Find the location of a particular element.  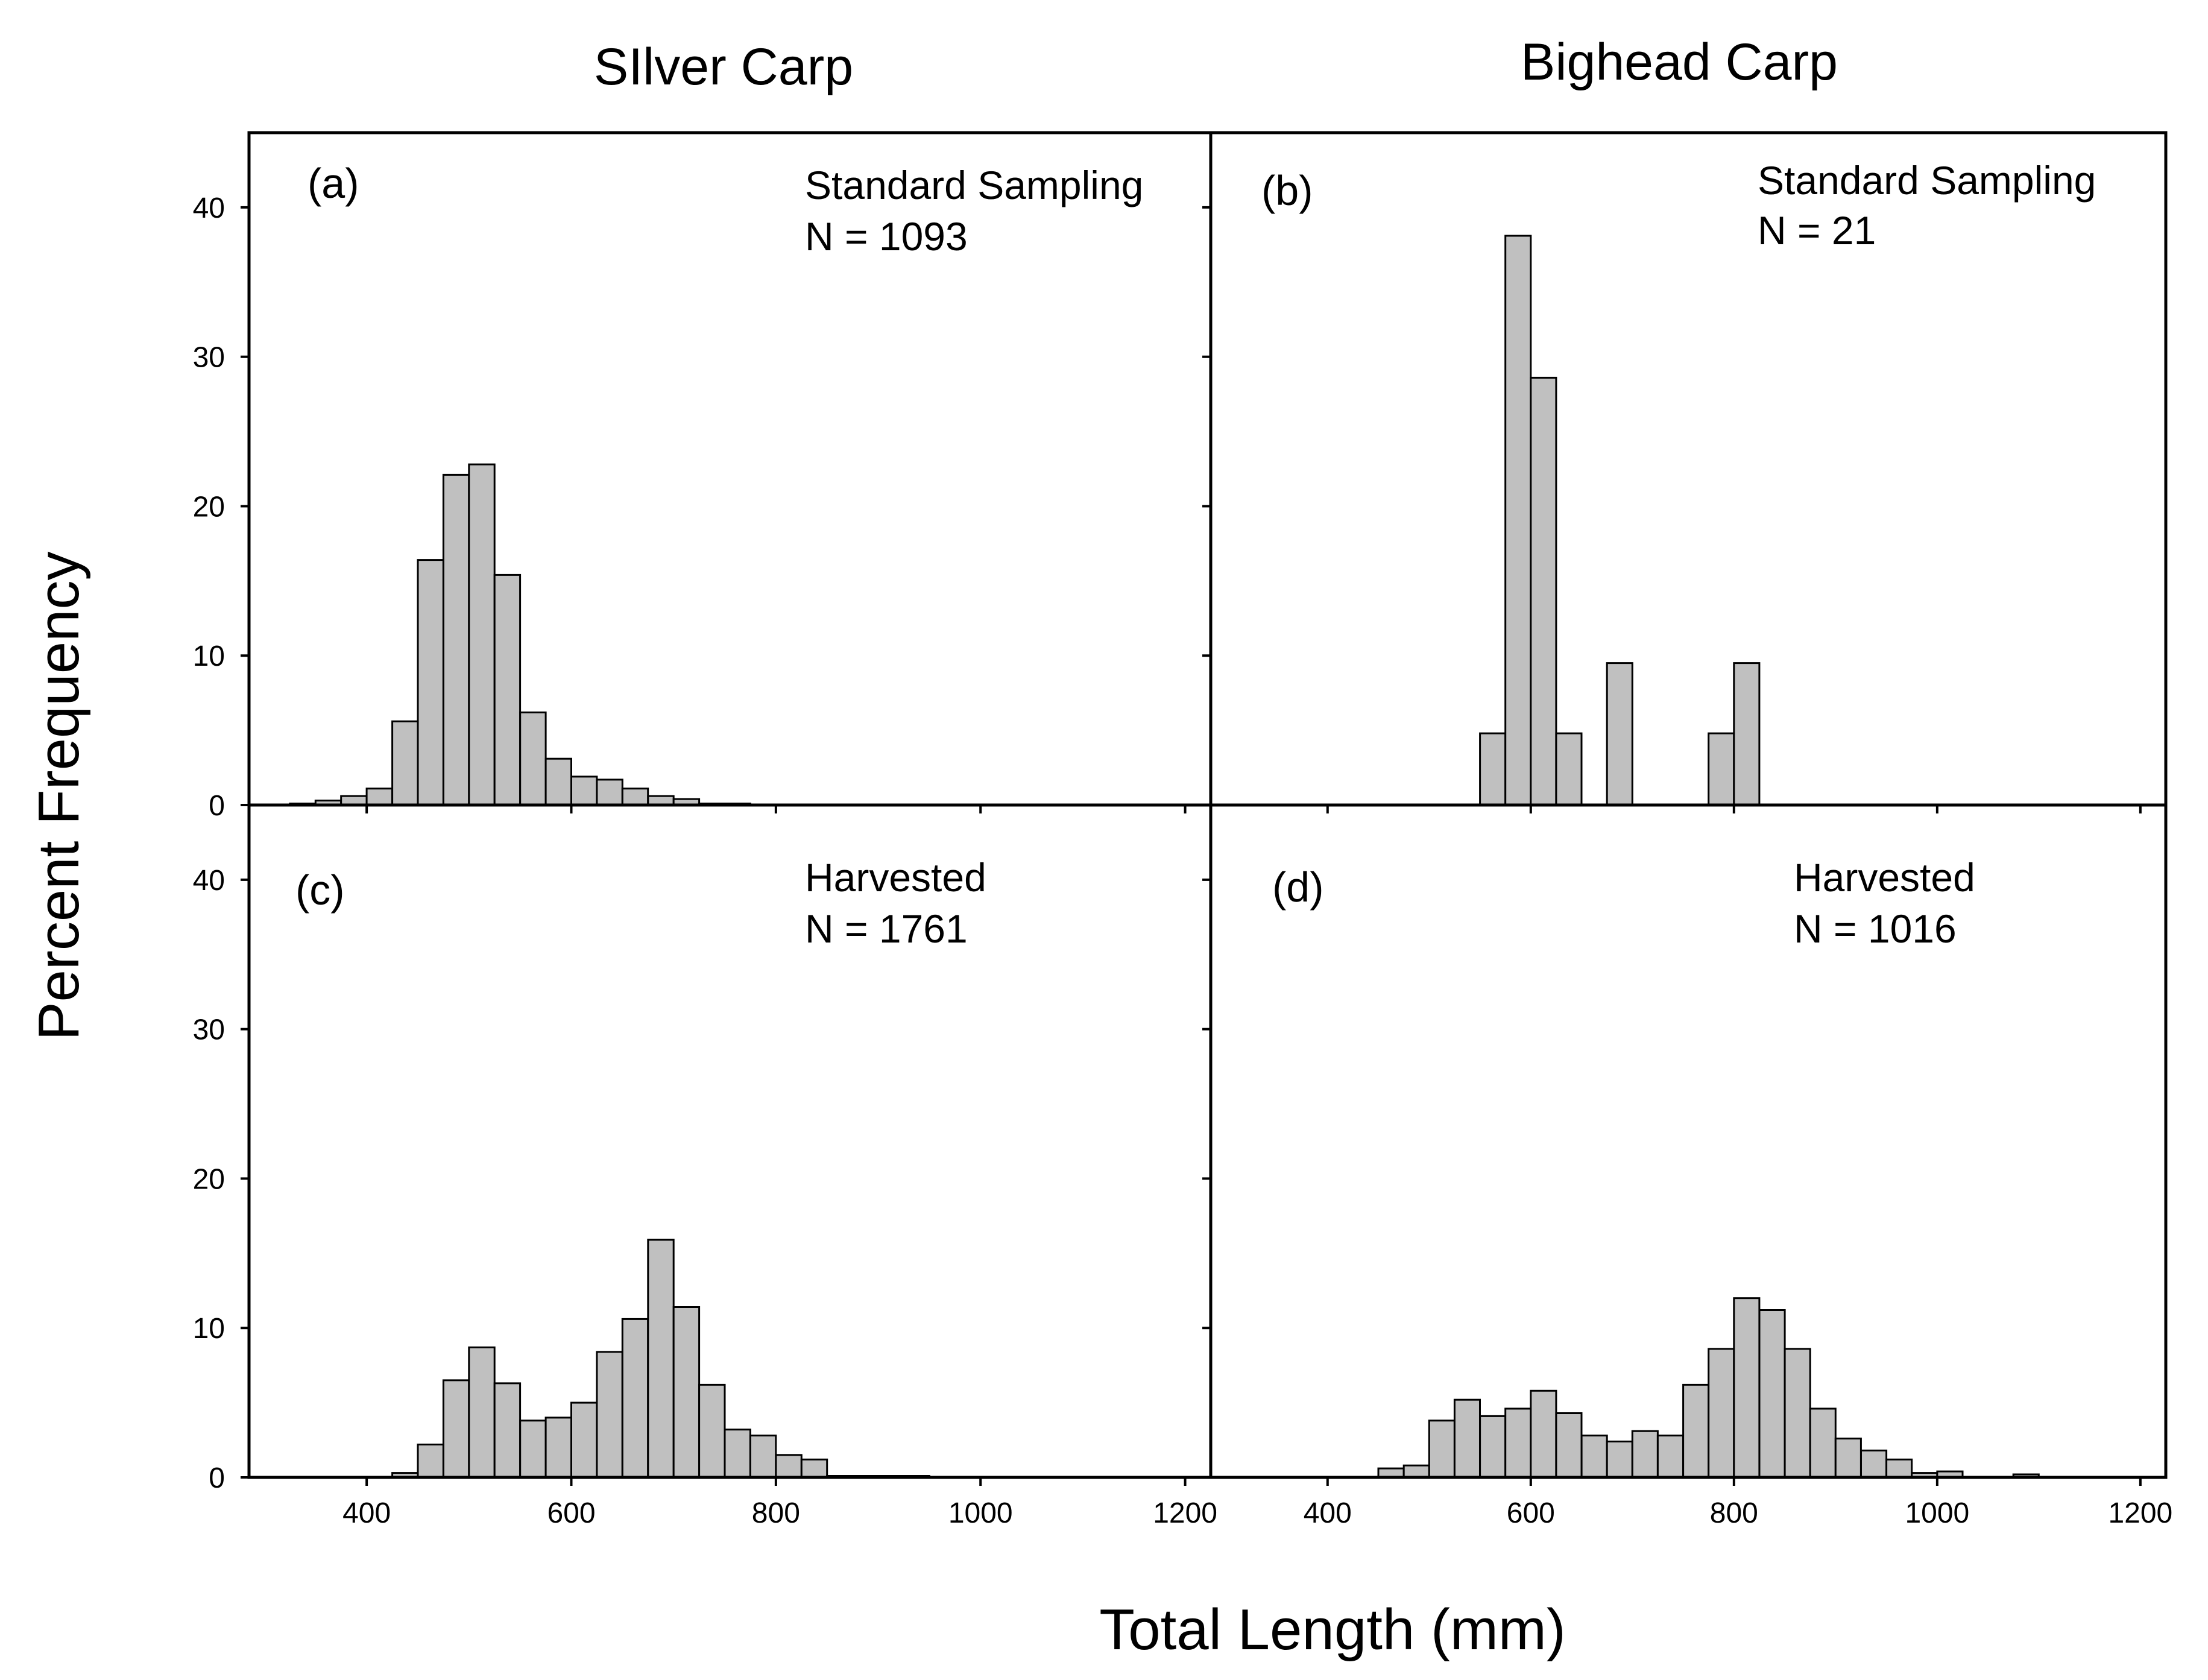

panel-a-bars is located at coordinates (520, 634).